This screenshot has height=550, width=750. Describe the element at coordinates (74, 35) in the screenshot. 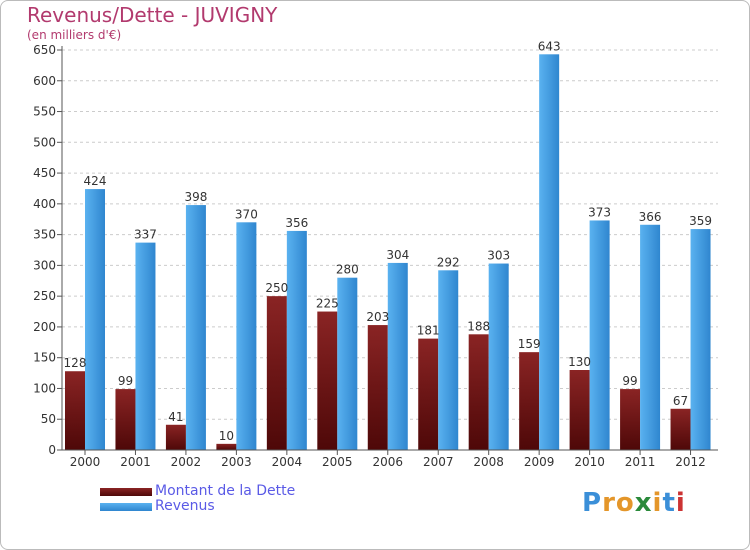

I see `chart-subtitle: (en milliers d'€)` at that location.